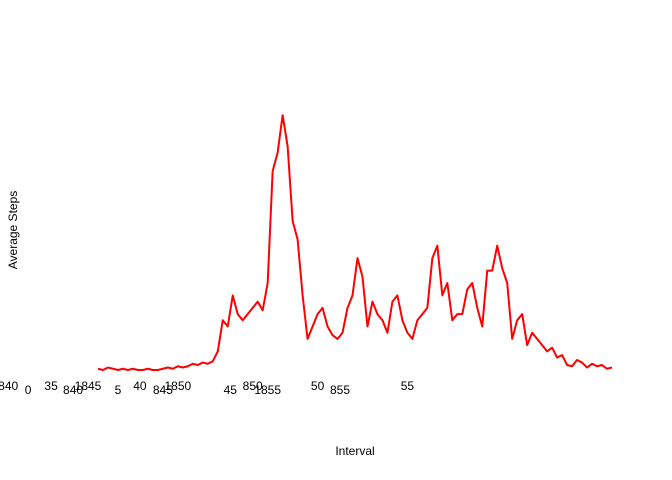 Image resolution: width=672 pixels, height=480 pixels. I want to click on x-tick-label: 850, so click(253, 386).